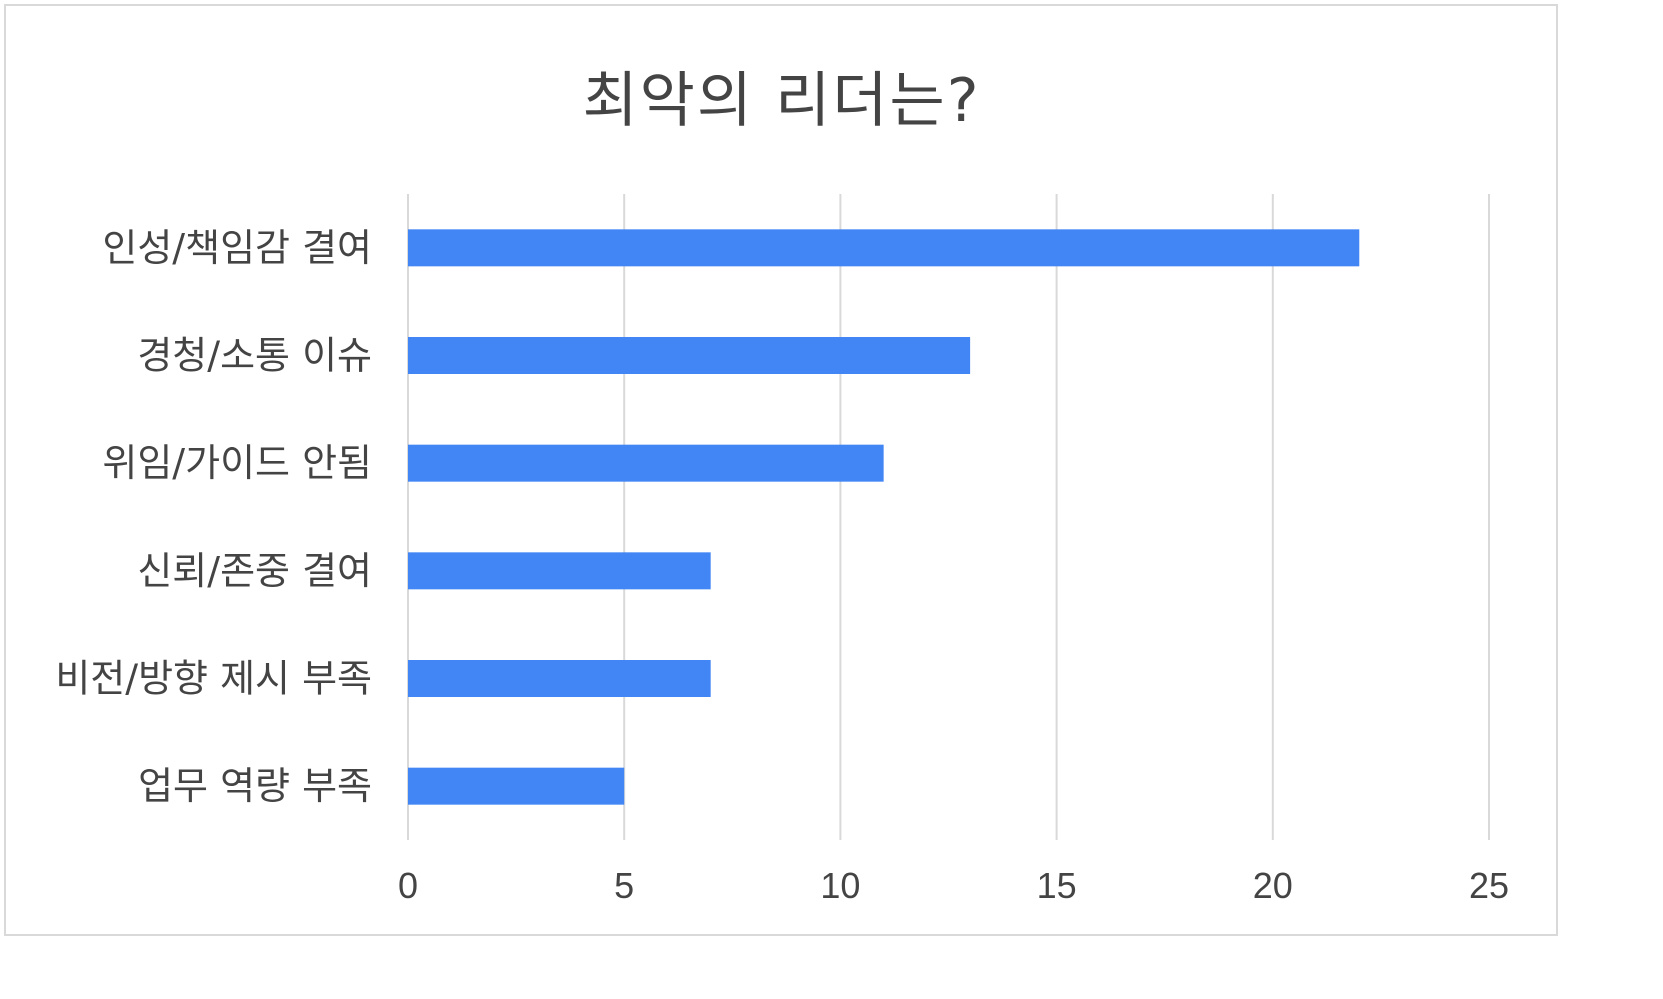 This screenshot has height=999, width=1663. Describe the element at coordinates (624, 885) in the screenshot. I see `x-tick-label: 5` at that location.